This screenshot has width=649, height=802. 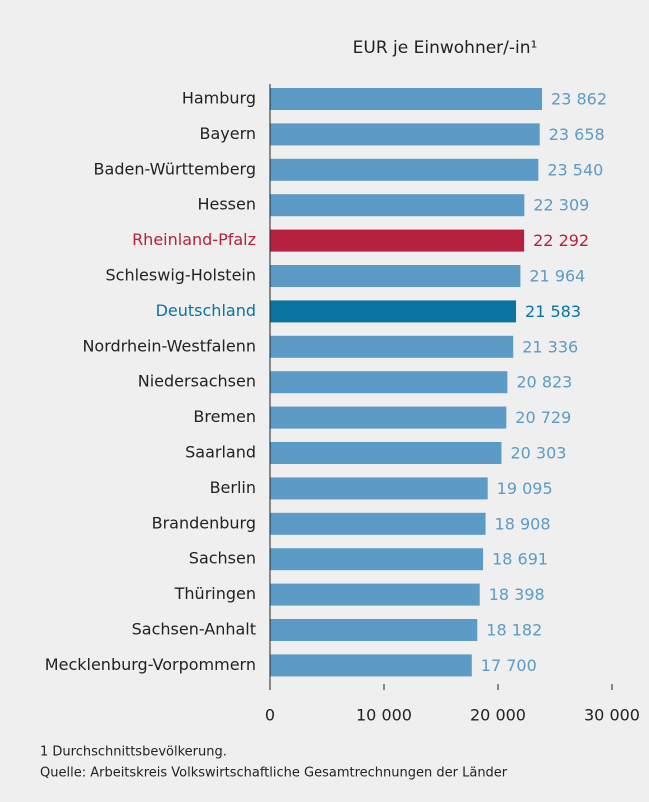 I want to click on category-label: Niedersachsen, so click(x=197, y=381).